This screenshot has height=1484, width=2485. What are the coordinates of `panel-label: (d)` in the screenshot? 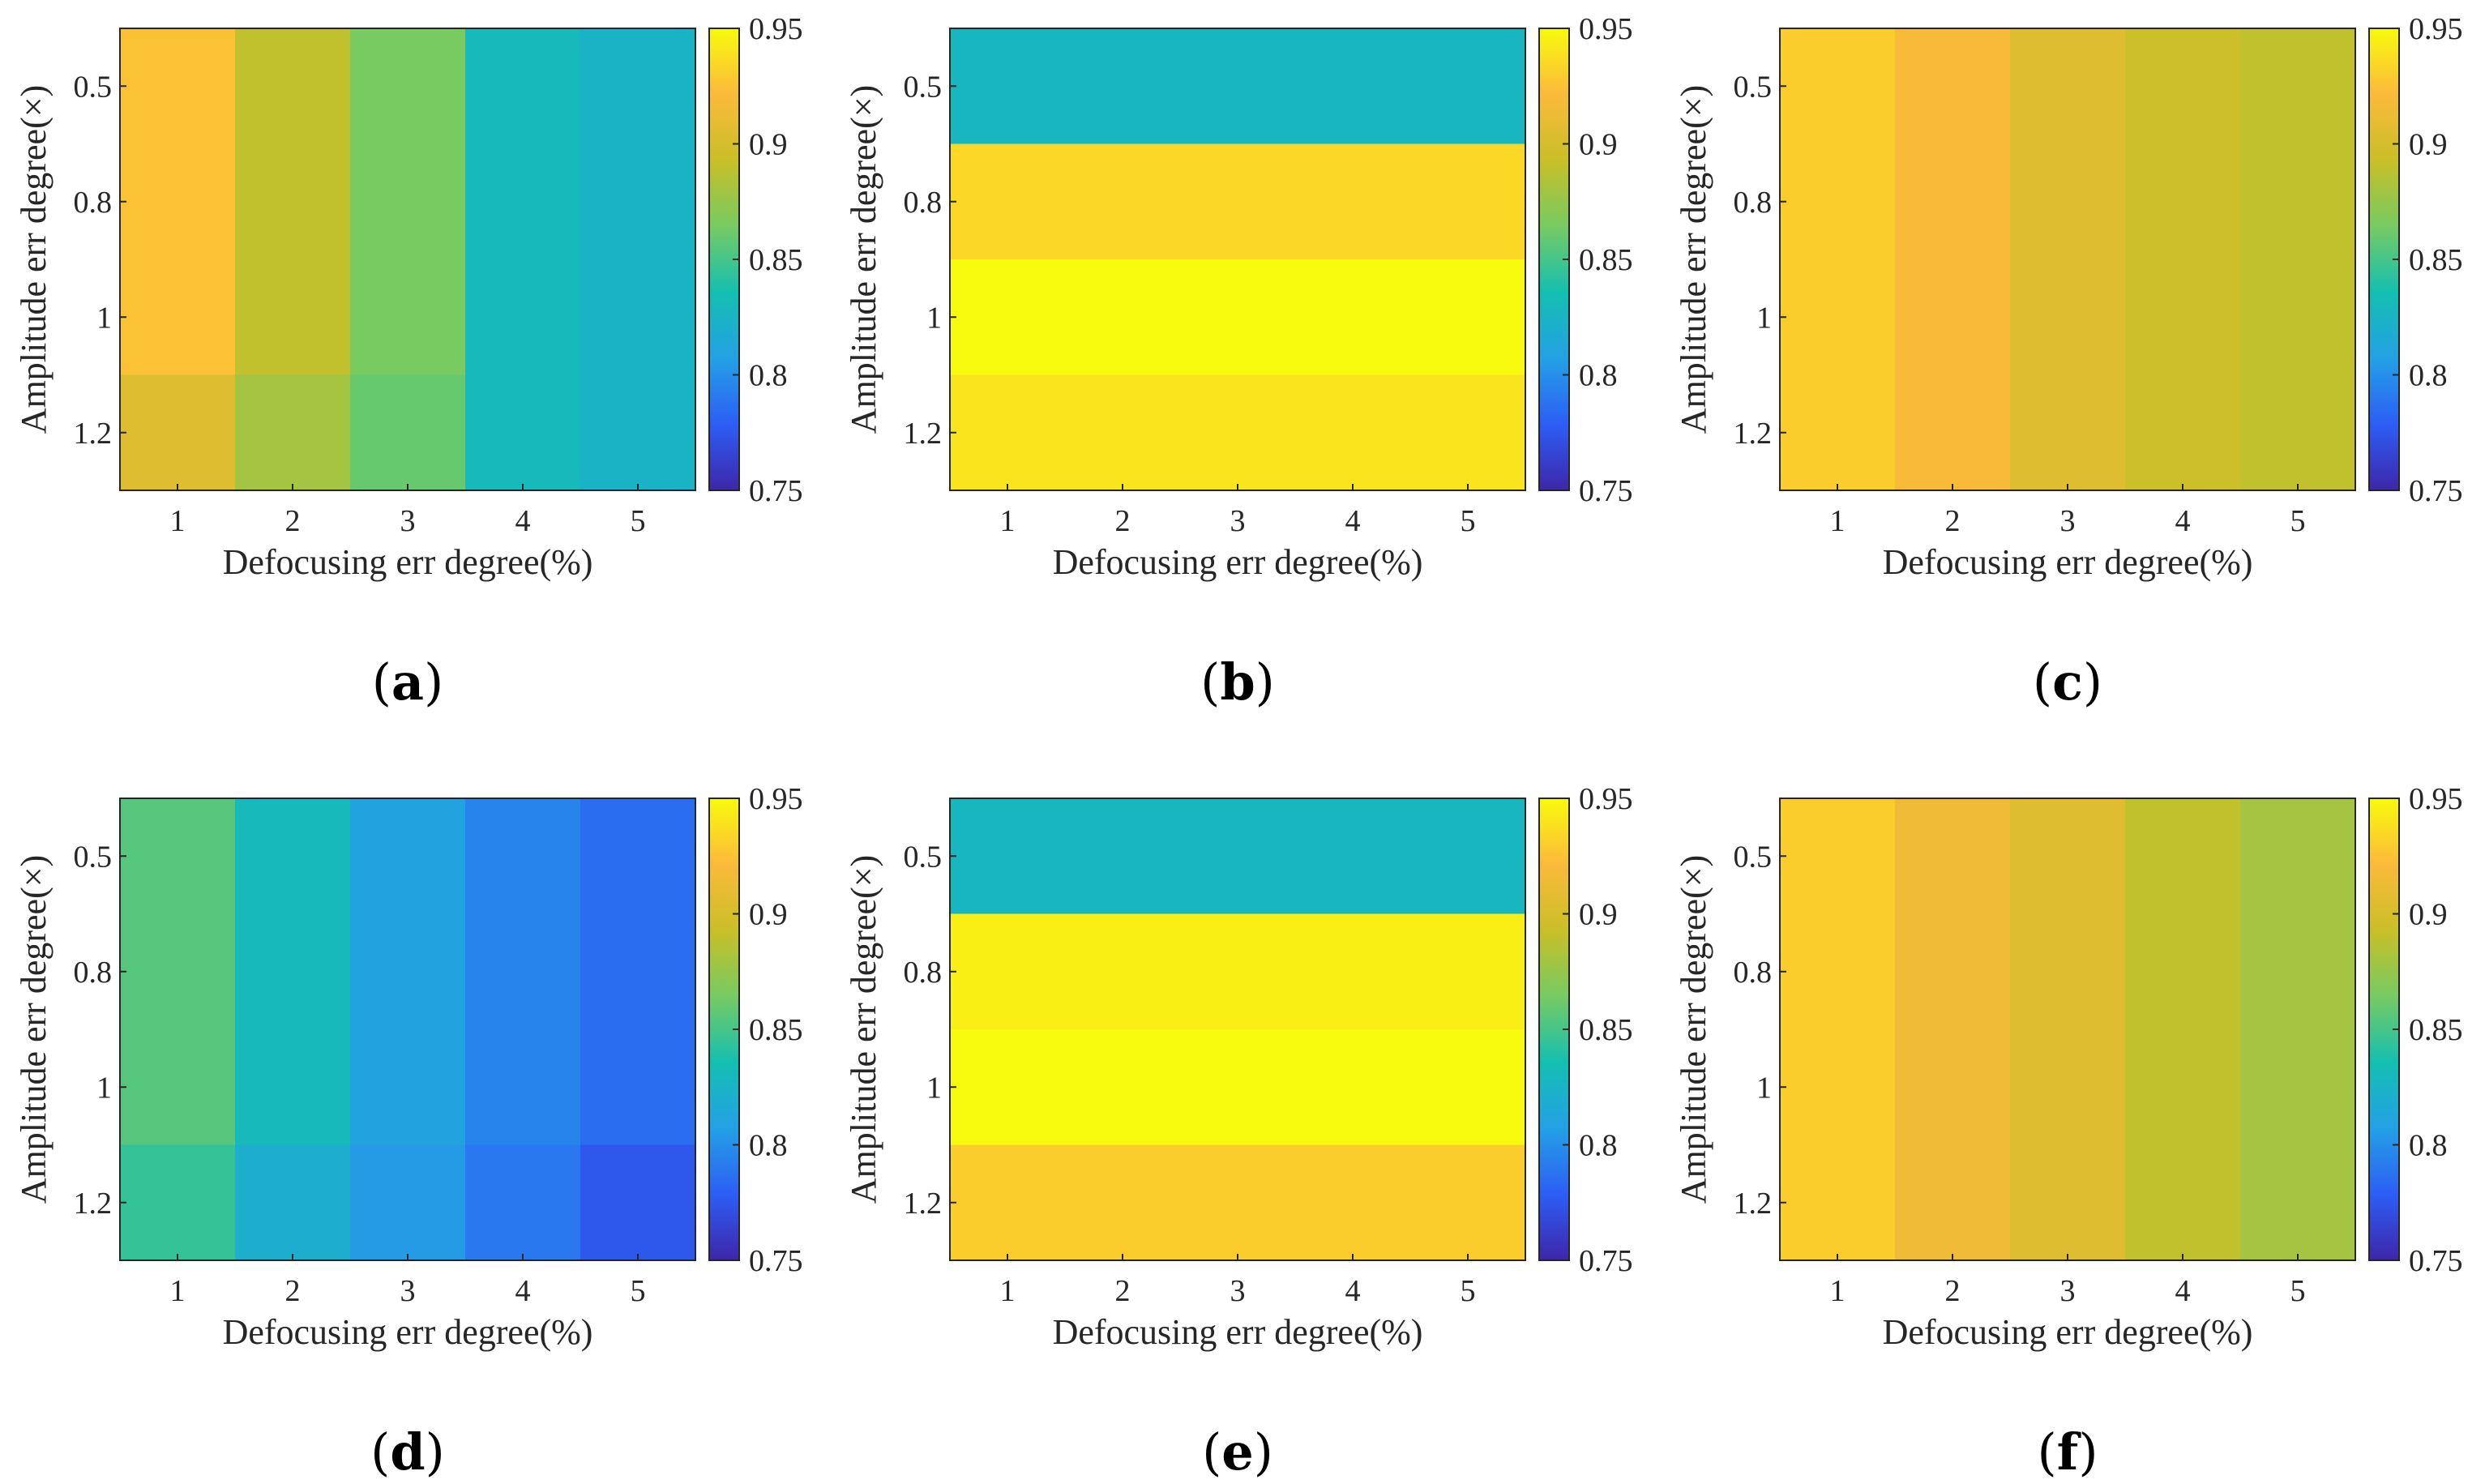 It's located at (407, 1452).